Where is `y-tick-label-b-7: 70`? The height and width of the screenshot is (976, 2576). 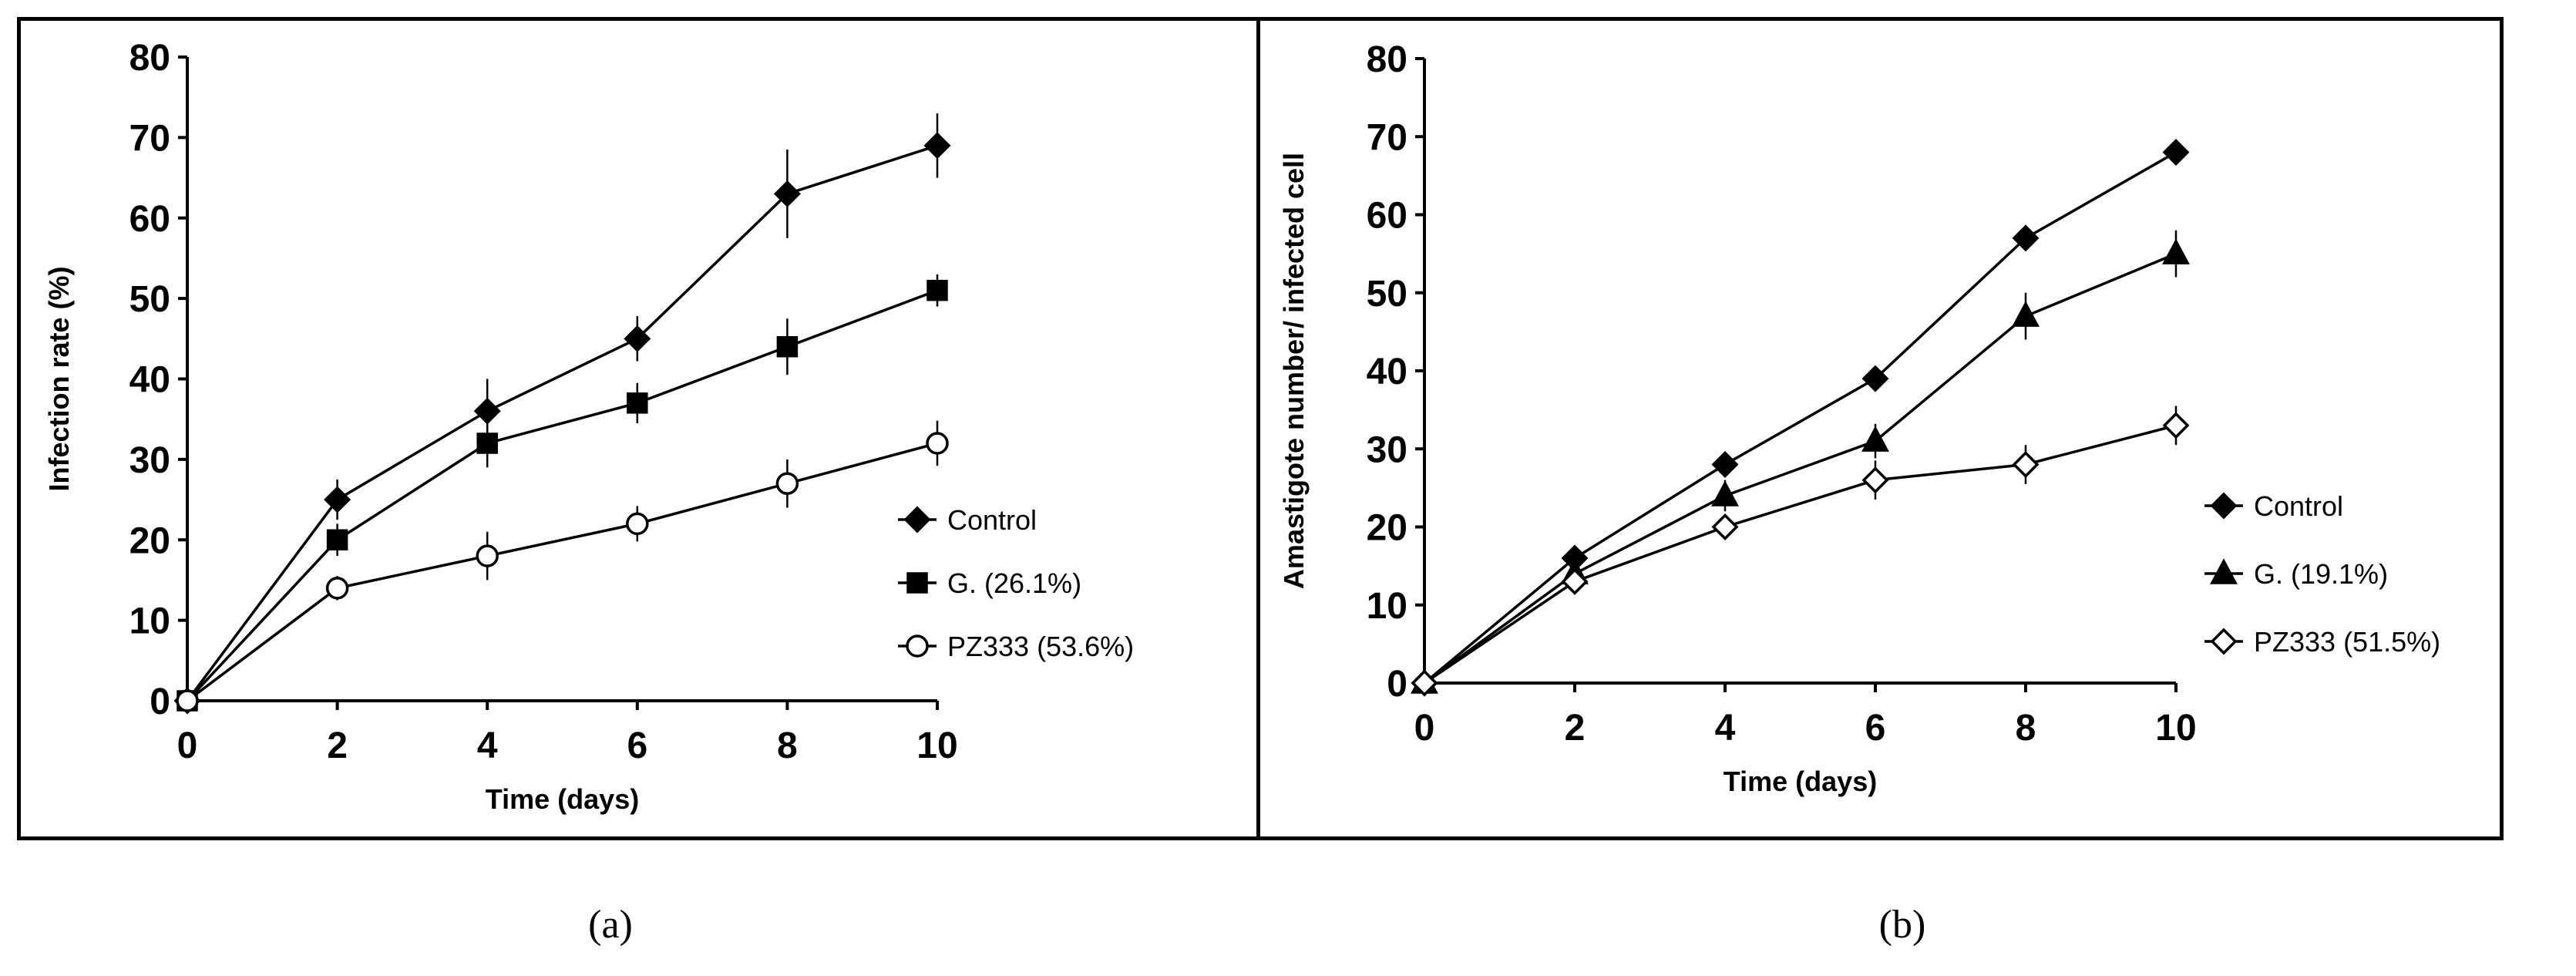
y-tick-label-b-7: 70 is located at coordinates (1387, 137).